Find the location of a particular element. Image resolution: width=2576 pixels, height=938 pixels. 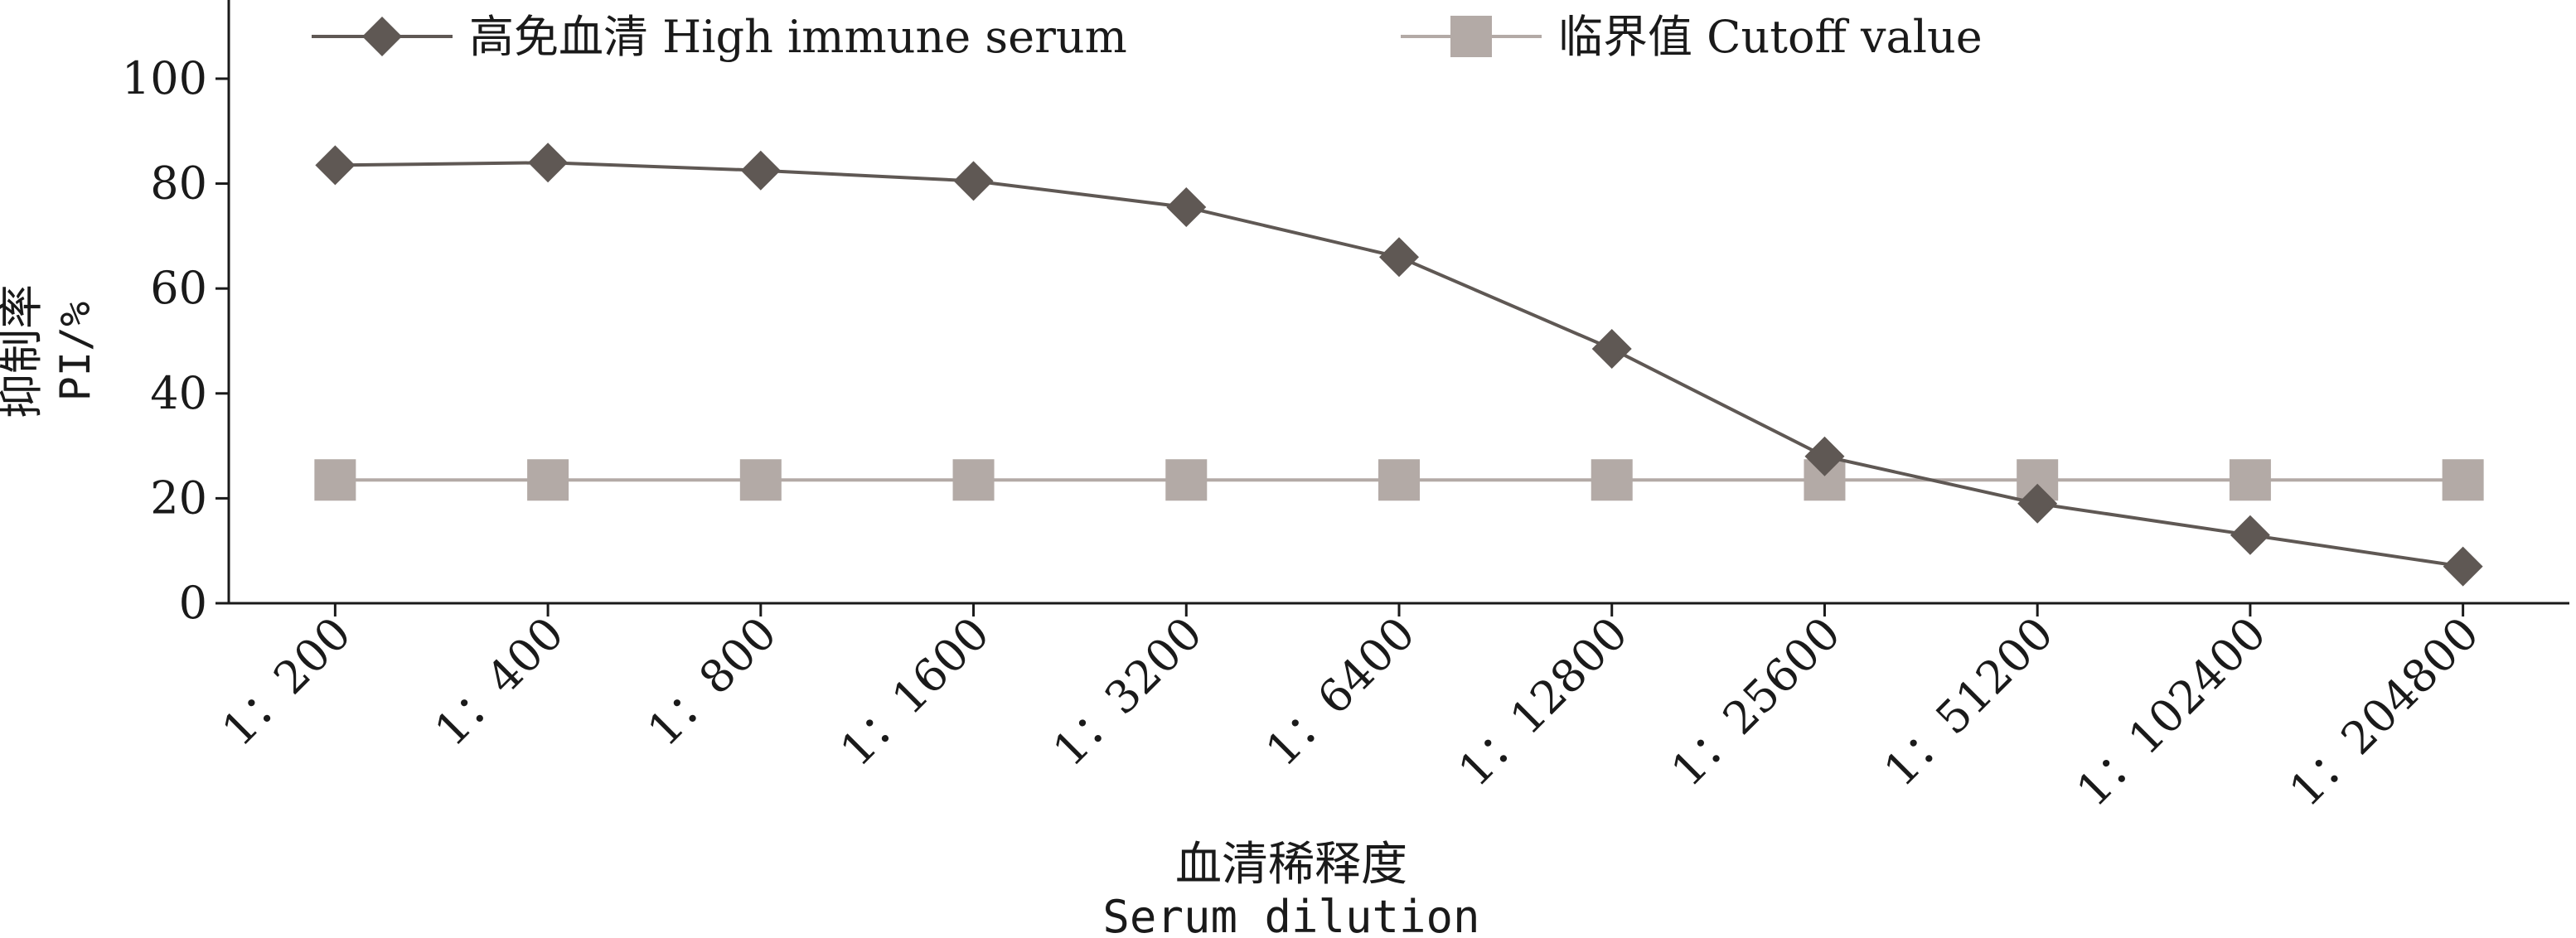

x-tick-label: 1：102400 is located at coordinates (2171, 712).